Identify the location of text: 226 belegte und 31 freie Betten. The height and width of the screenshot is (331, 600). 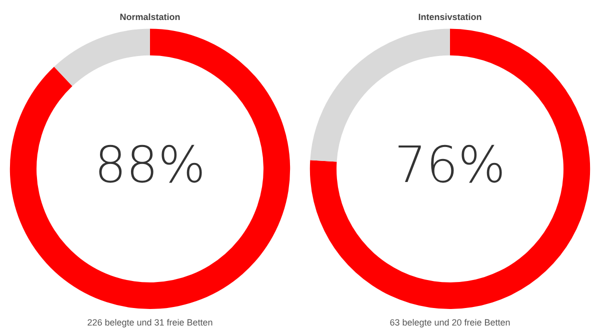
(150, 322).